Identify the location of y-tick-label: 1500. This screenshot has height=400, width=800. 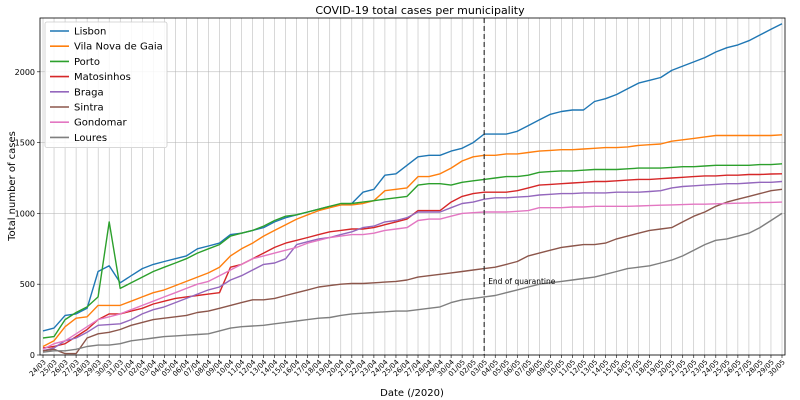
(25, 143).